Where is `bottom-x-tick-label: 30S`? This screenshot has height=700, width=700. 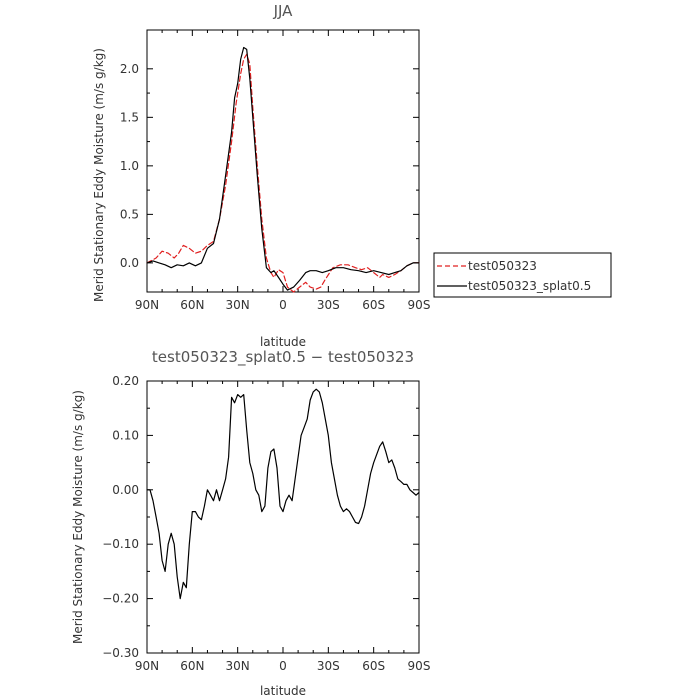
bottom-x-tick-label: 30S is located at coordinates (328, 666).